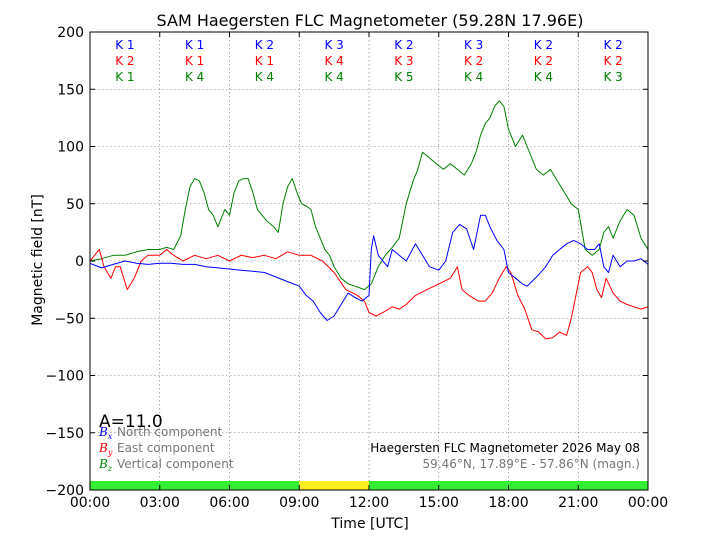 Image resolution: width=720 pixels, height=540 pixels. I want to click on x-axis-label: Time [UTC], so click(369, 524).